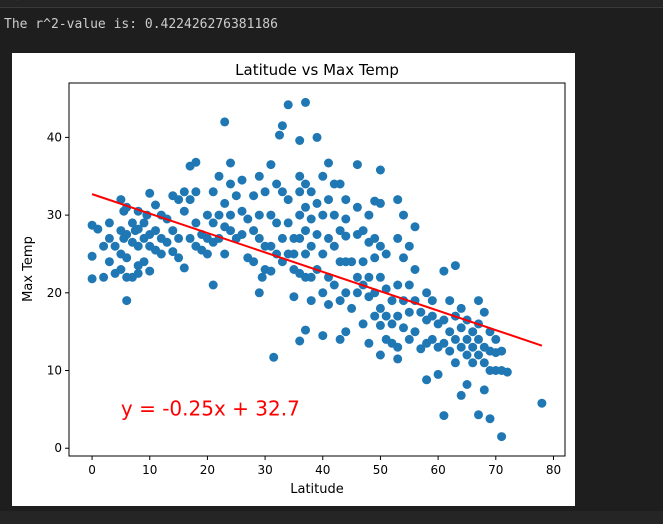  What do you see at coordinates (317, 70) in the screenshot?
I see `chart-title: Latitude vs Max Temp` at bounding box center [317, 70].